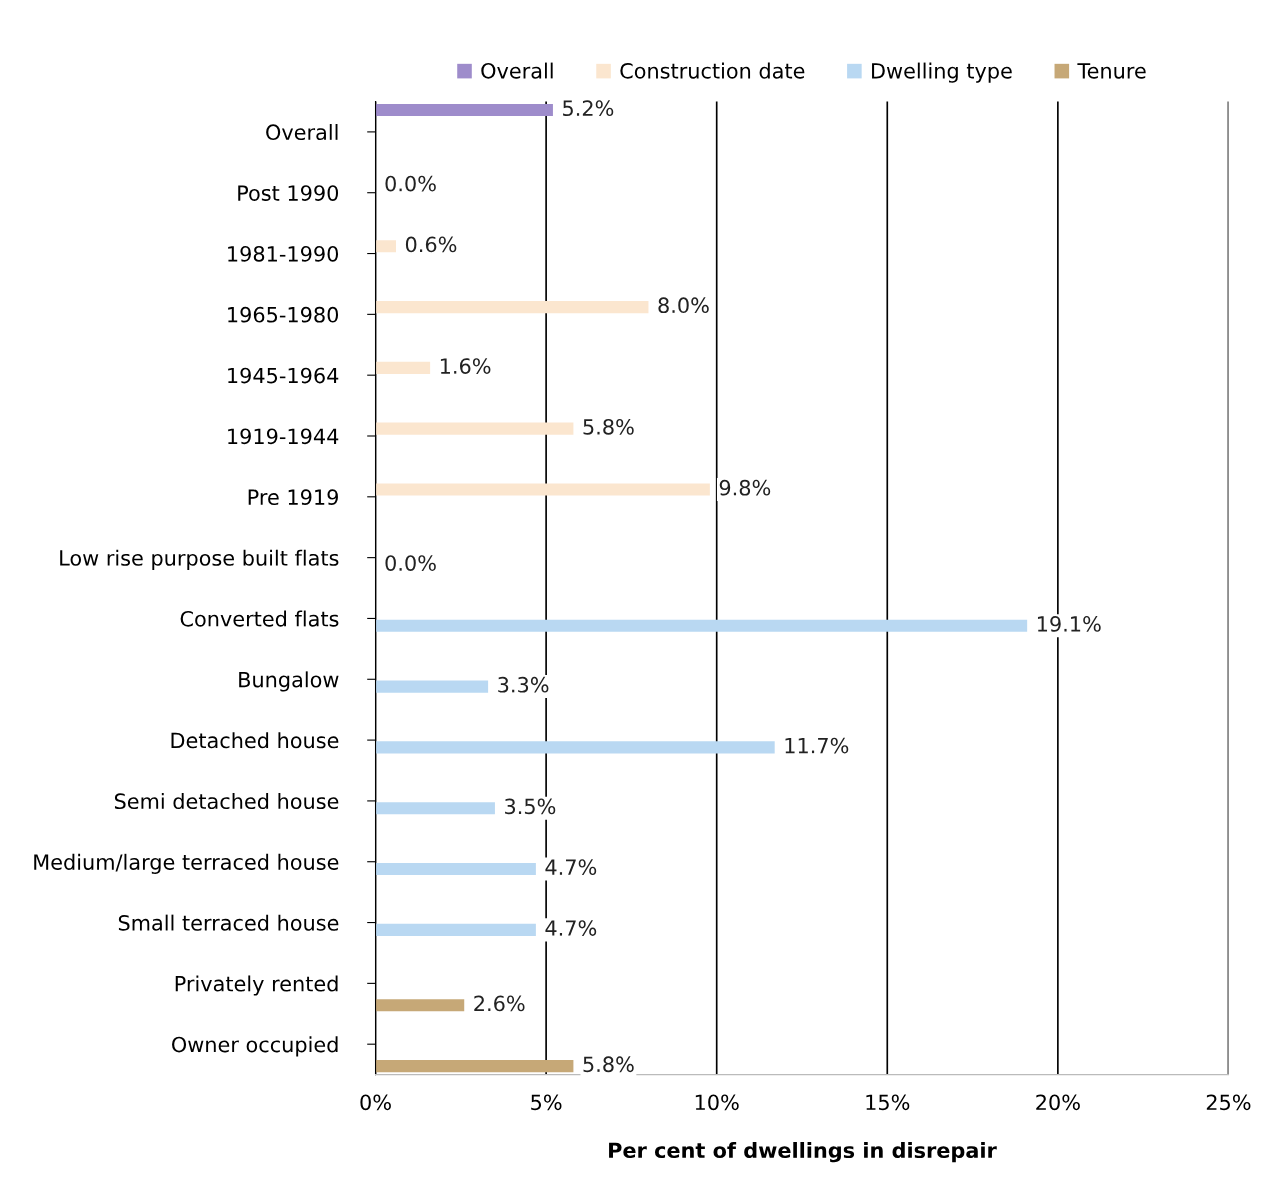  I want to click on y-tick-label: 1981-1990, so click(283, 253).